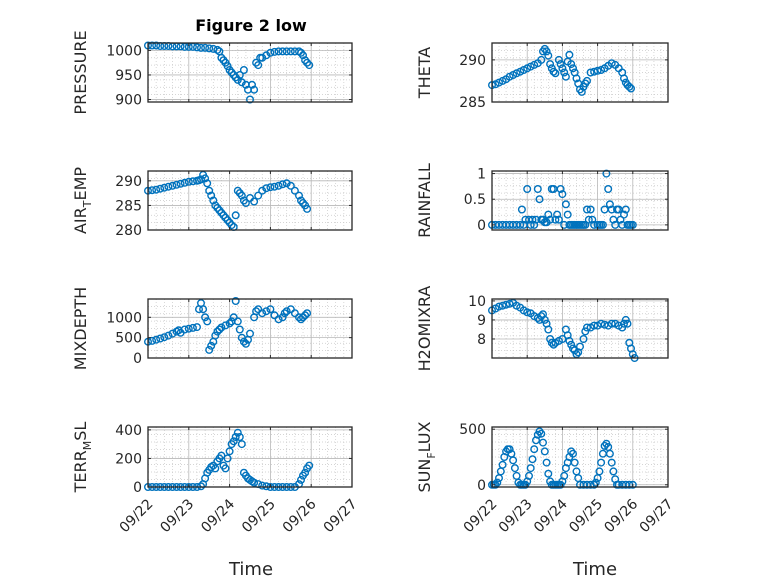 This screenshot has width=778, height=583. Describe the element at coordinates (82, 458) in the screenshot. I see `y-axis-label: TERRMSL` at that location.